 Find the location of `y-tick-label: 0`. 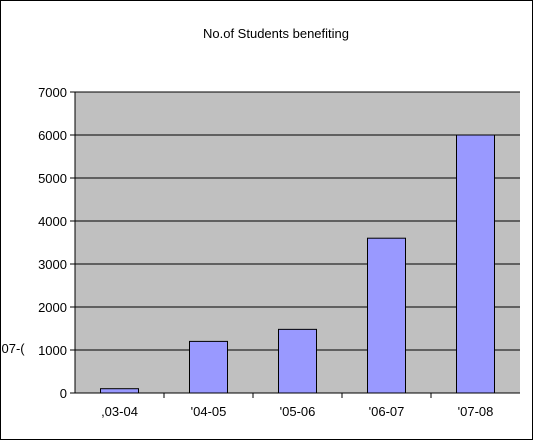

y-tick-label: 0 is located at coordinates (63, 393).